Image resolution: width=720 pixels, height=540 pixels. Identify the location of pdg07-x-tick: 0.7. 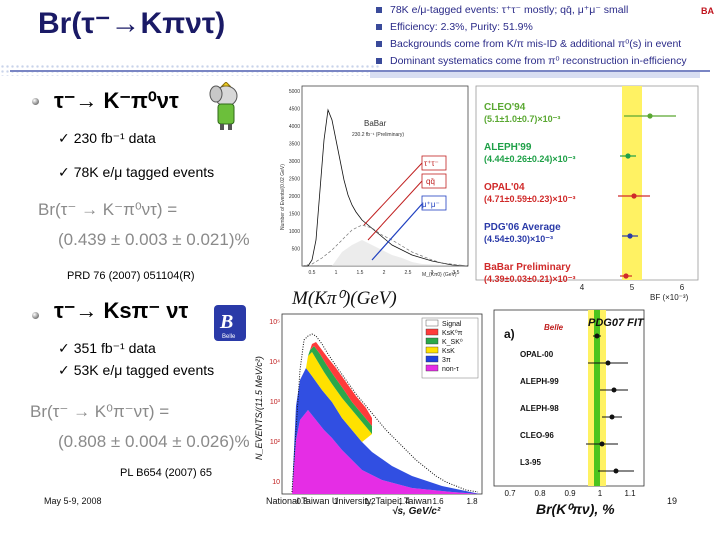
(510, 493).